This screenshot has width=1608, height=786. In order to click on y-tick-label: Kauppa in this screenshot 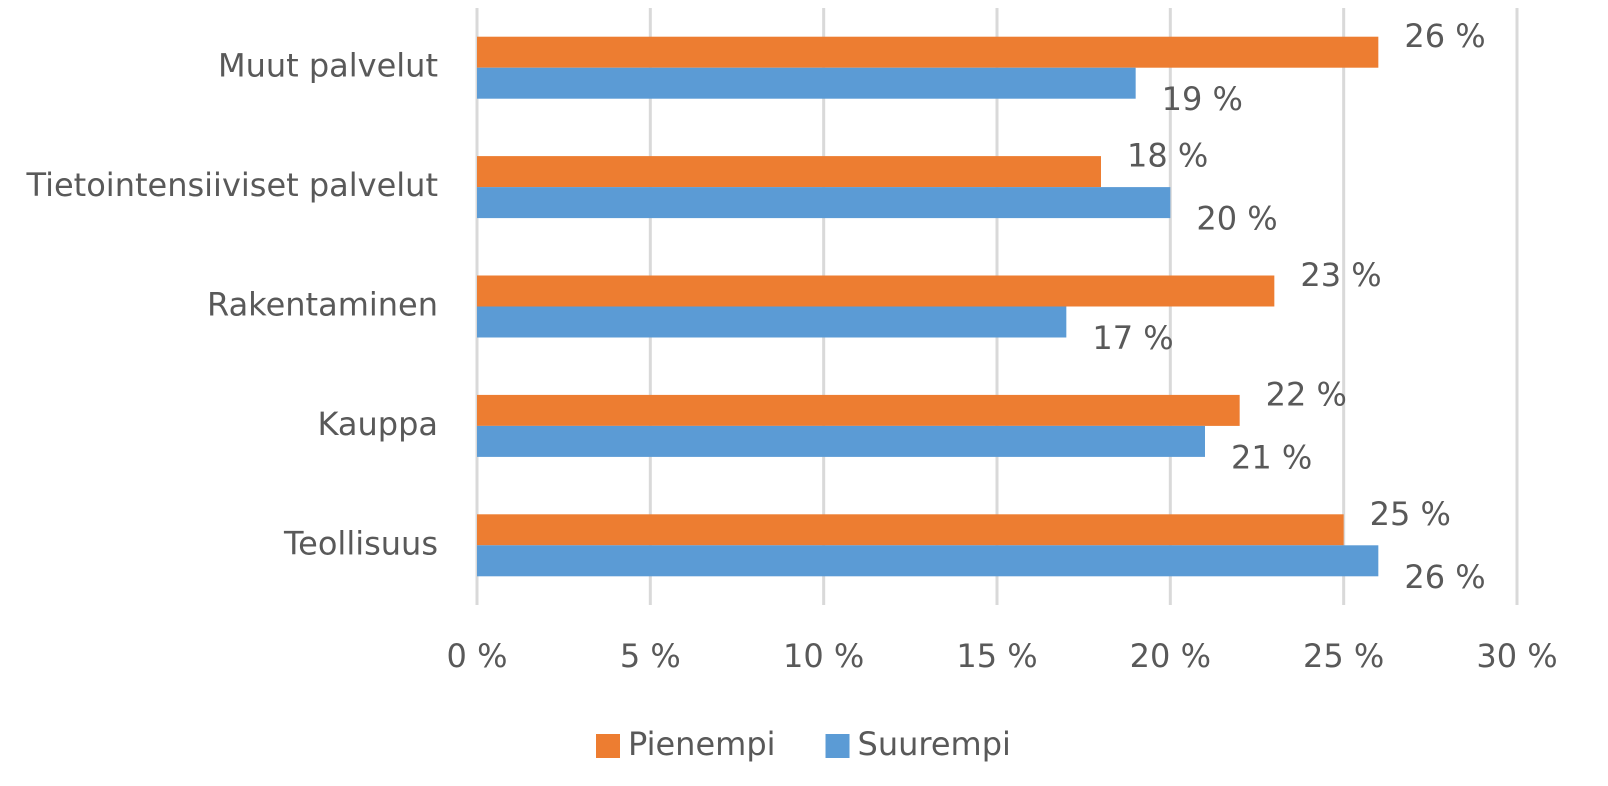, I will do `click(377, 424)`.